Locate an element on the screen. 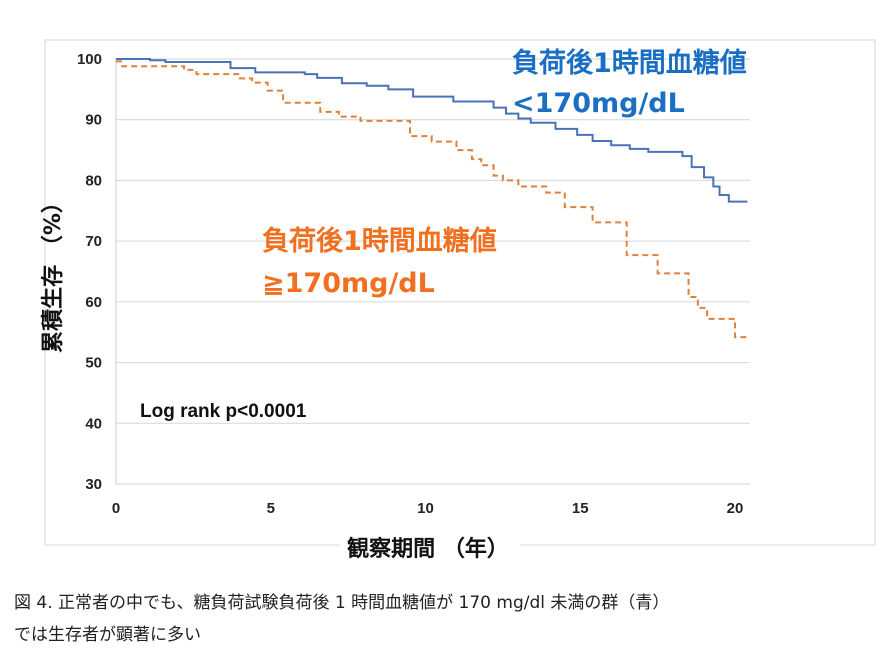 Image resolution: width=886 pixels, height=672 pixels. x-axis-label: 観察期間 （年） is located at coordinates (428, 549).